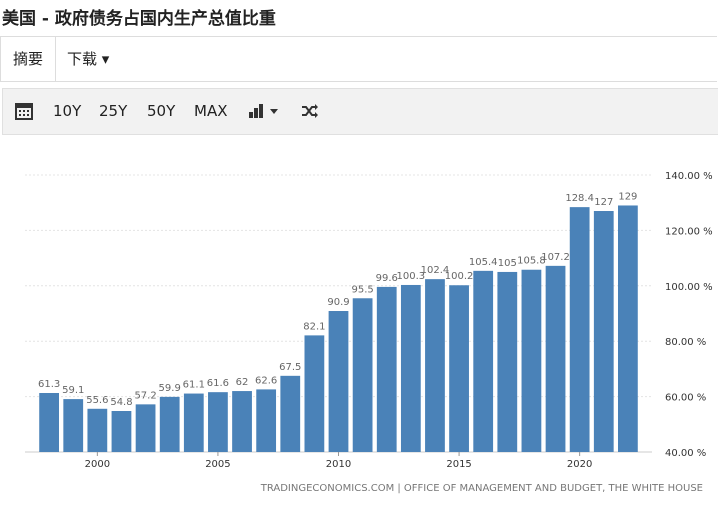 Image resolution: width=718 pixels, height=507 pixels. Describe the element at coordinates (121, 402) in the screenshot. I see `data-label: 54.8` at that location.